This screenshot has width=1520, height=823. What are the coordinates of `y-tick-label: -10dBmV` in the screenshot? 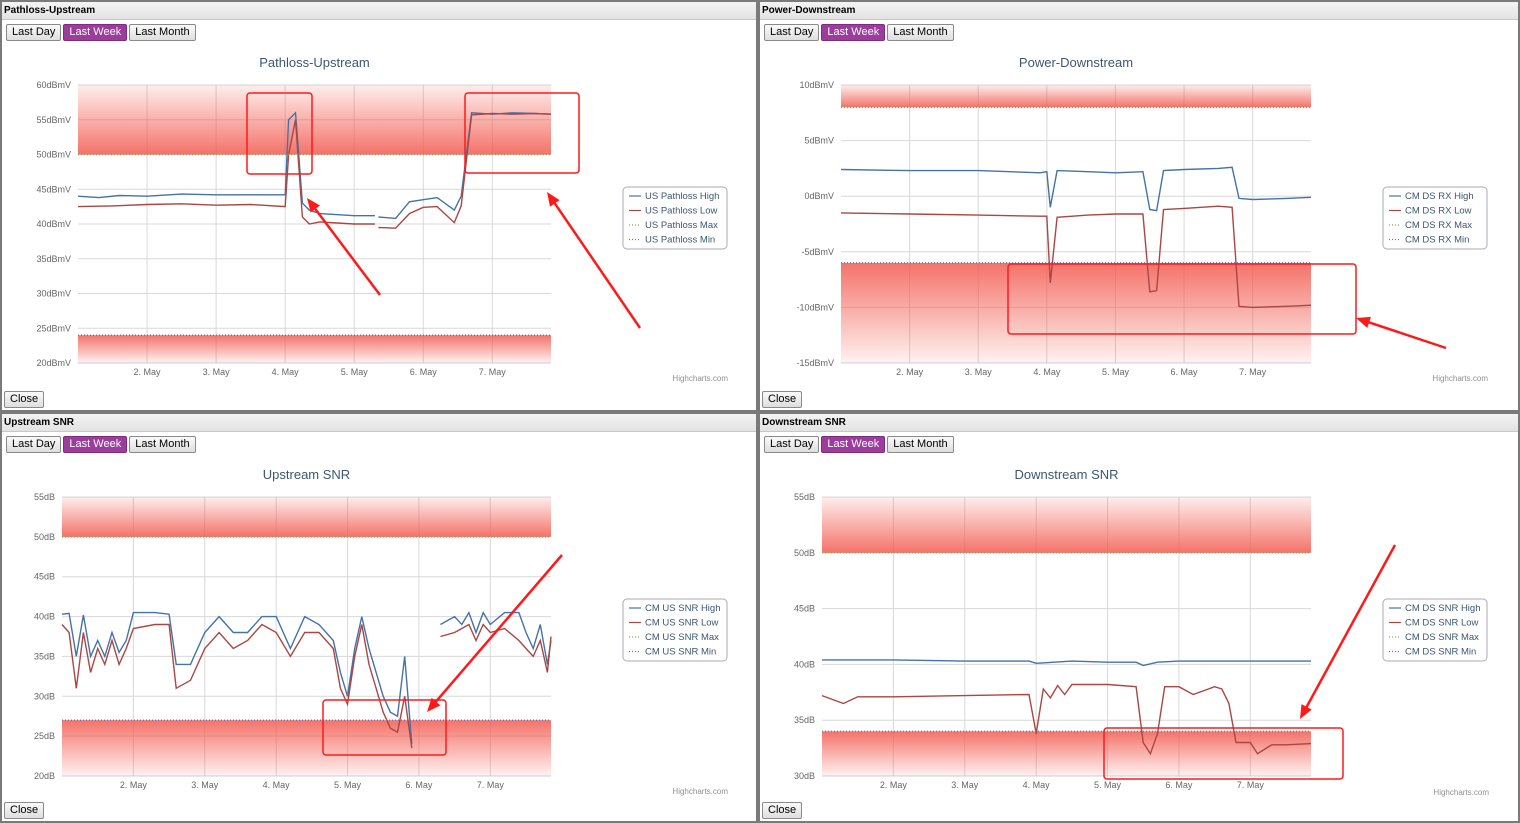 It's located at (815, 307).